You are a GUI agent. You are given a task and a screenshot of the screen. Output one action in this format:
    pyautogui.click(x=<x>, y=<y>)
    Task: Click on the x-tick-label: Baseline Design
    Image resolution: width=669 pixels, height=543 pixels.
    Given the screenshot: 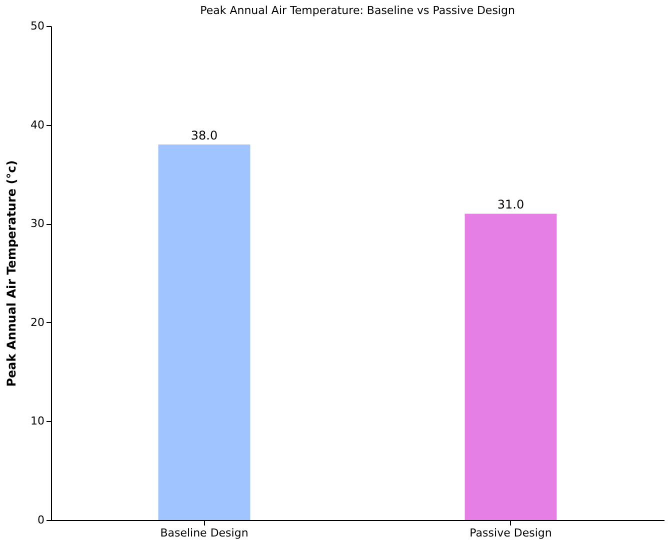 What is the action you would take?
    pyautogui.click(x=204, y=533)
    